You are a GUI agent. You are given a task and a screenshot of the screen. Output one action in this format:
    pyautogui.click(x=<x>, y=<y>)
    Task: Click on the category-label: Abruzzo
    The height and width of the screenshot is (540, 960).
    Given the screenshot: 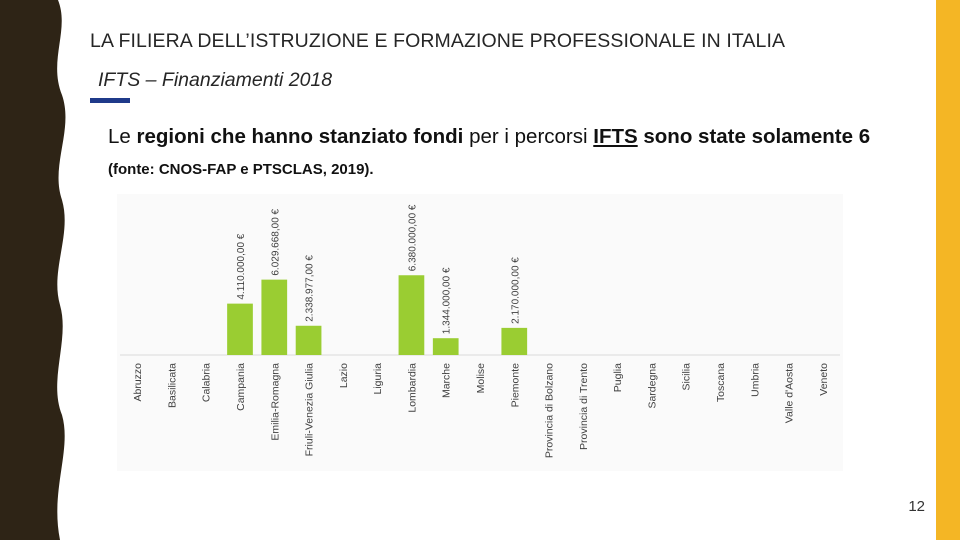 What is the action you would take?
    pyautogui.click(x=138, y=382)
    